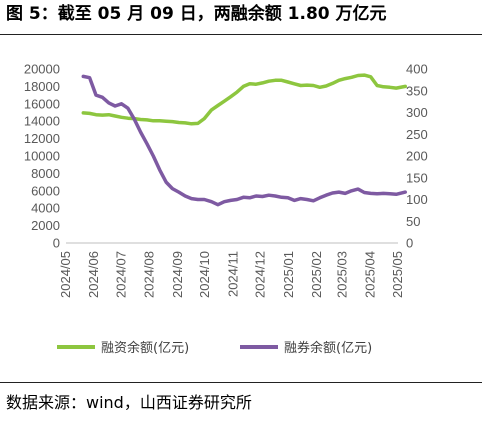 The width and height of the screenshot is (482, 423). What do you see at coordinates (149, 274) in the screenshot?
I see `x-tick-3: 2024/08` at bounding box center [149, 274].